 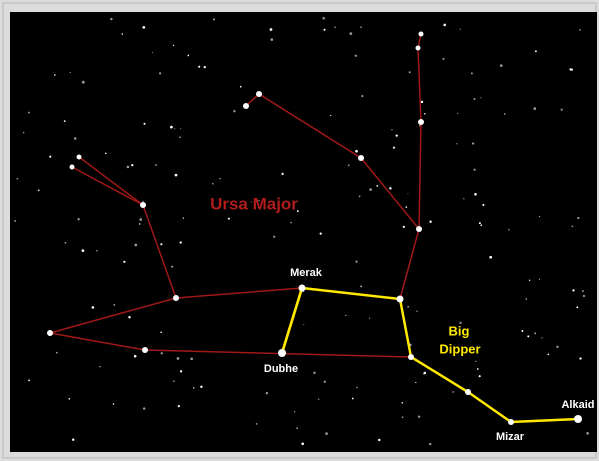 What do you see at coordinates (459, 330) in the screenshot?
I see `asterism-label: Big` at bounding box center [459, 330].